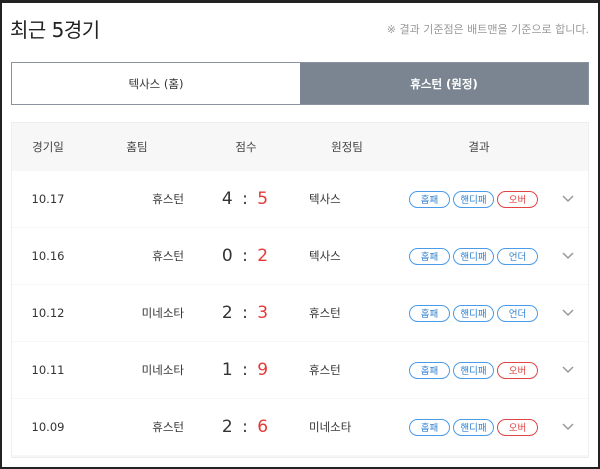 Image resolution: width=600 pixels, height=469 pixels. What do you see at coordinates (300, 313) in the screenshot?
I see `table-row: 10.12 미네소타 2 : 3 휴스턴 홈패 핸디패 언더` at bounding box center [300, 313].